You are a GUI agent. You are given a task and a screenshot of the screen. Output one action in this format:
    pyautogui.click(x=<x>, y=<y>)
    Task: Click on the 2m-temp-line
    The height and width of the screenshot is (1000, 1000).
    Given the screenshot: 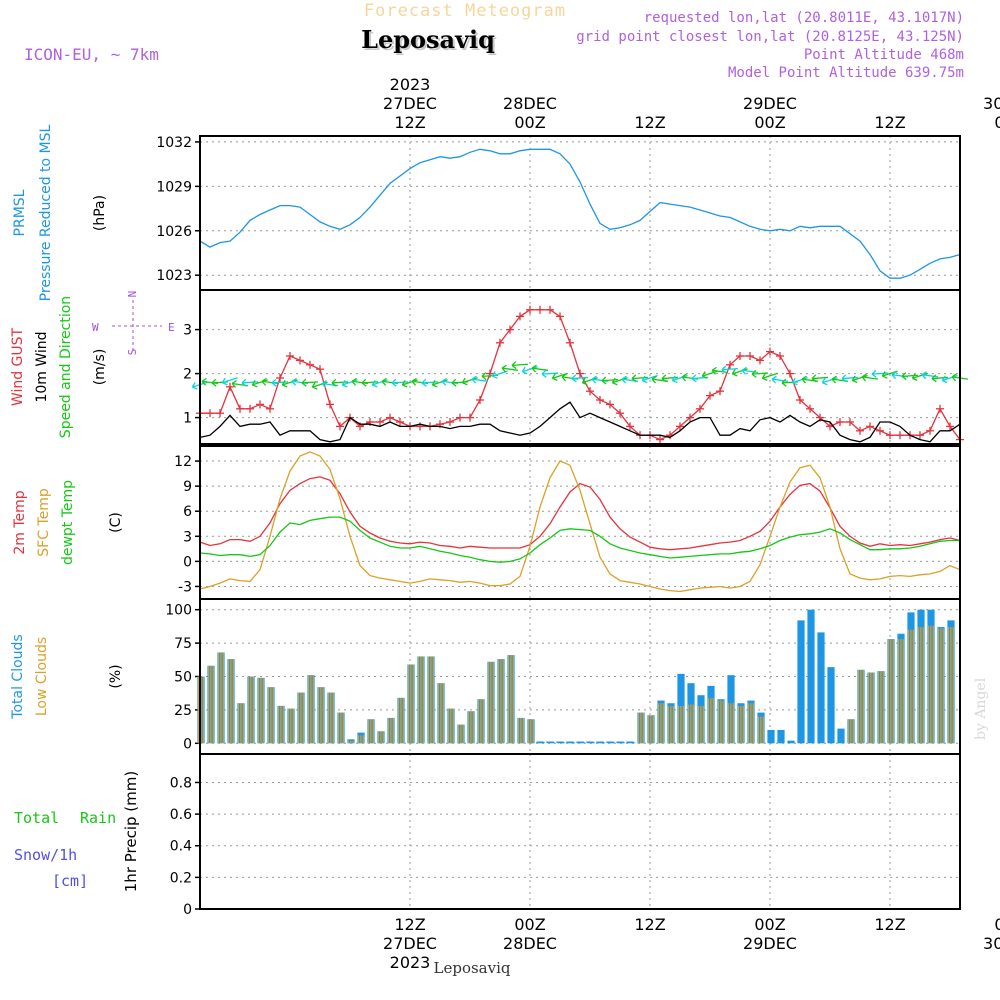 What is the action you would take?
    pyautogui.click(x=580, y=513)
    